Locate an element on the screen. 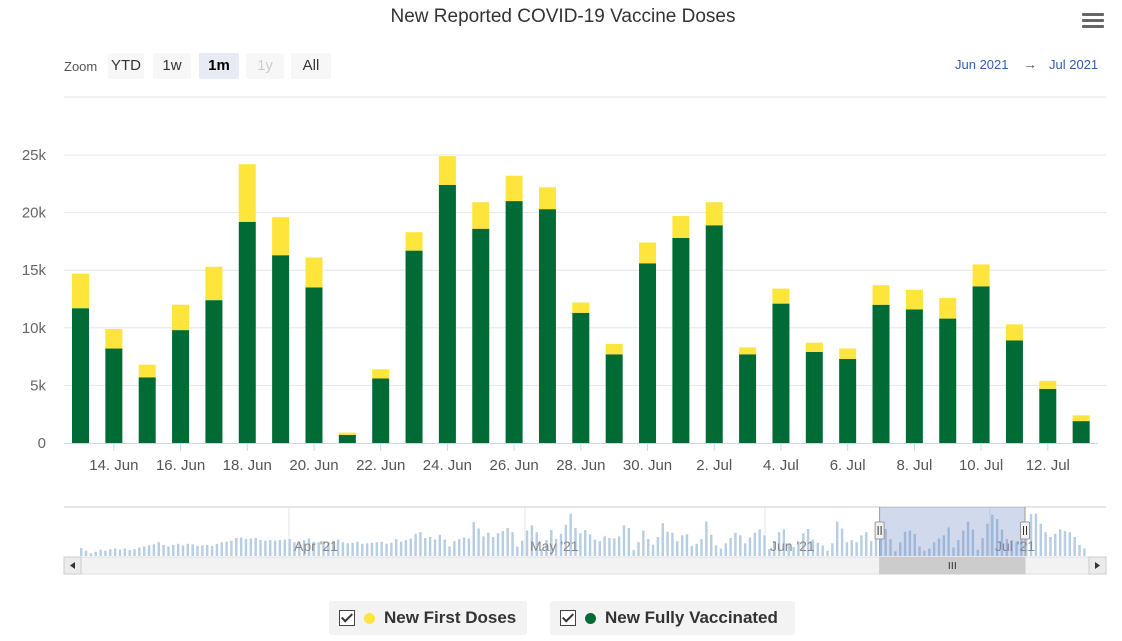 The width and height of the screenshot is (1122, 641). legend-item-new-fully-vaccinated: New Fully Vaccinated is located at coordinates (672, 618).